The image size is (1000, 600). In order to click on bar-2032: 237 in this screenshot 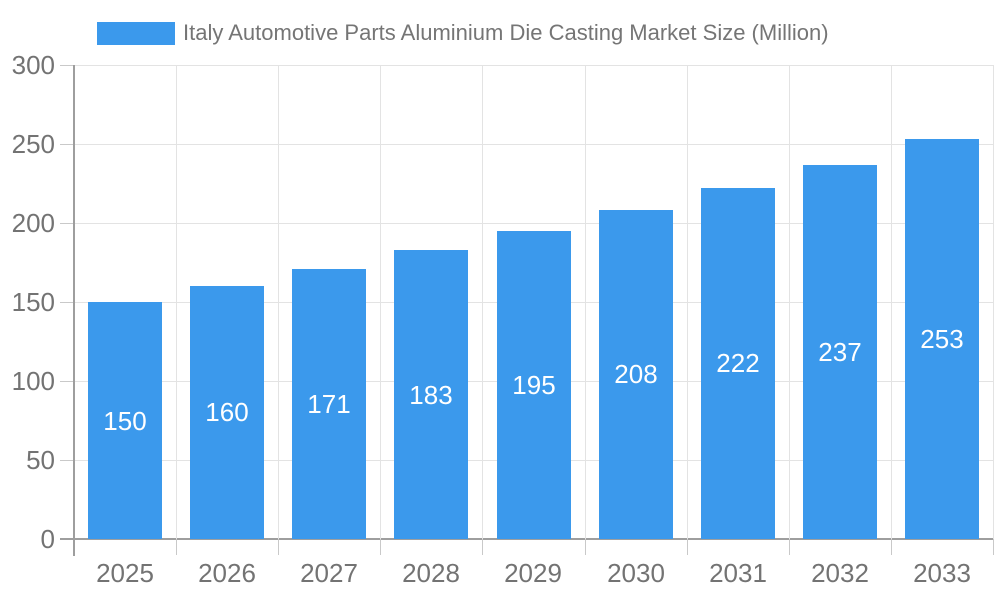, I will do `click(840, 352)`.